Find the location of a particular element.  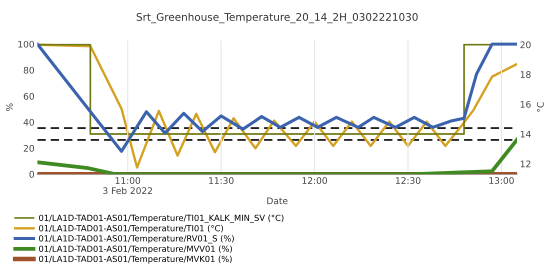

y2-tick-label: 12 is located at coordinates (525, 164).